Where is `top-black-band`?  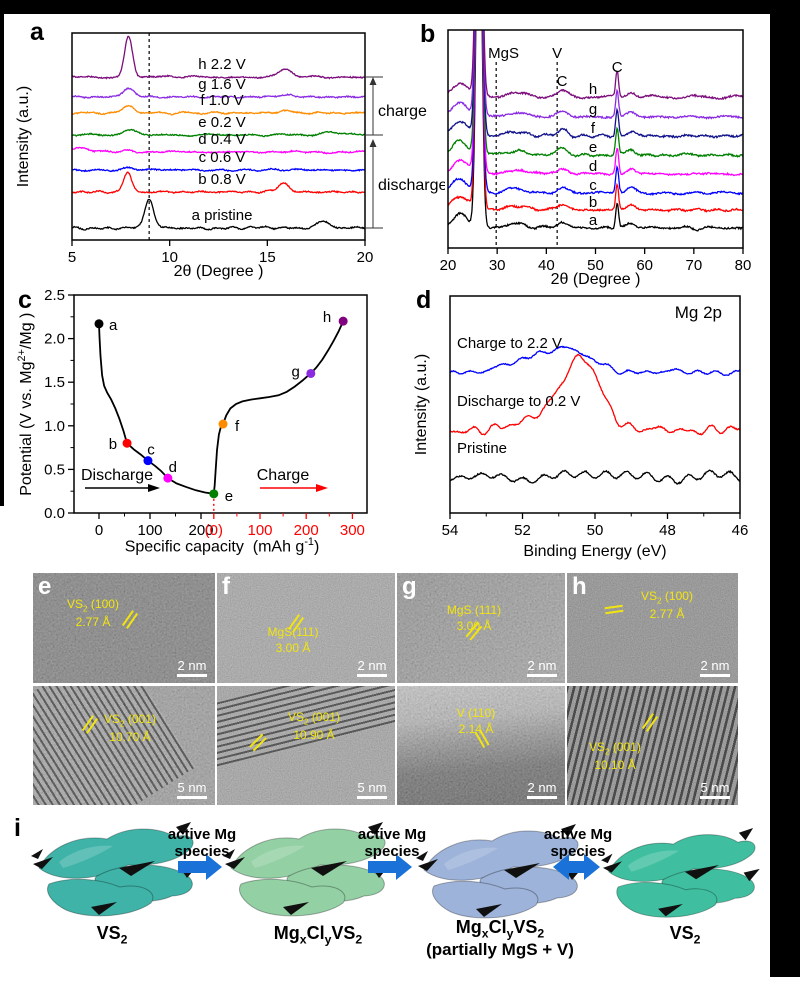
top-black-band is located at coordinates (400, 7).